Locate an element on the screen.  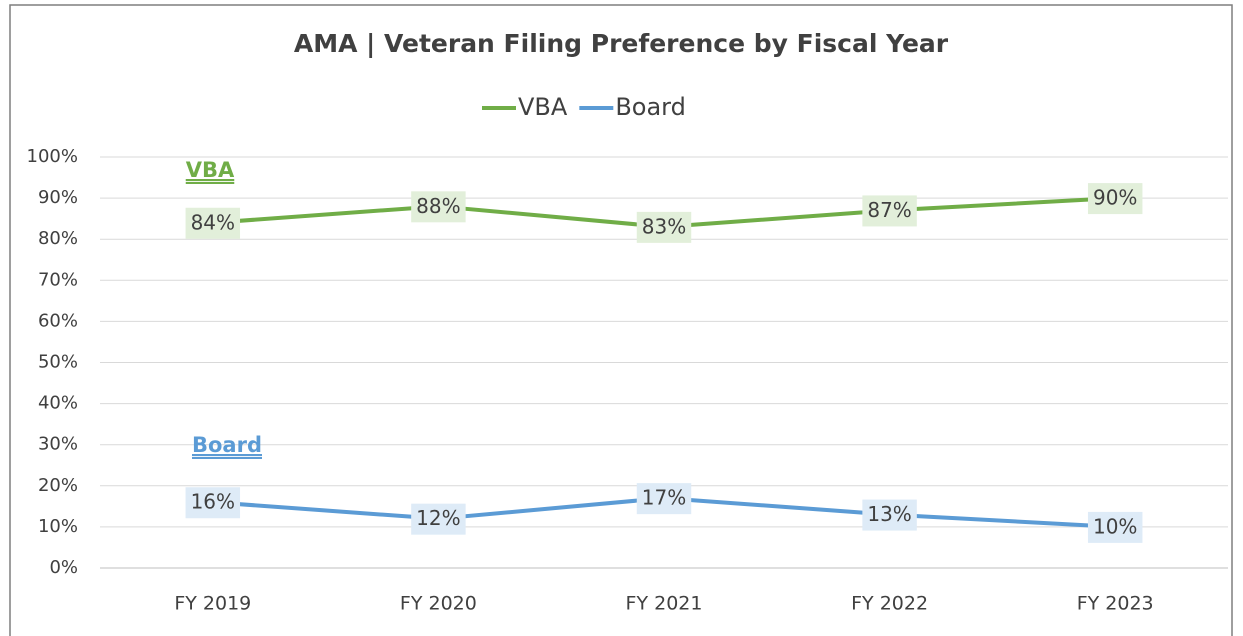
data-label: 17% is located at coordinates (664, 498).